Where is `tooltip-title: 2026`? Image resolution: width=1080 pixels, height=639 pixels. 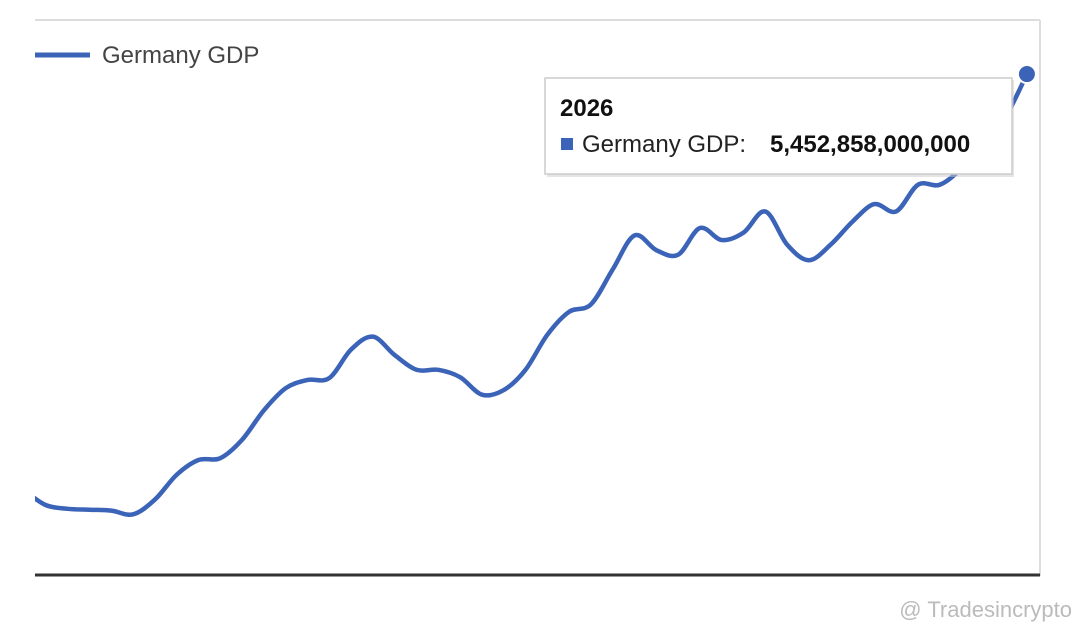
tooltip-title: 2026 is located at coordinates (586, 108).